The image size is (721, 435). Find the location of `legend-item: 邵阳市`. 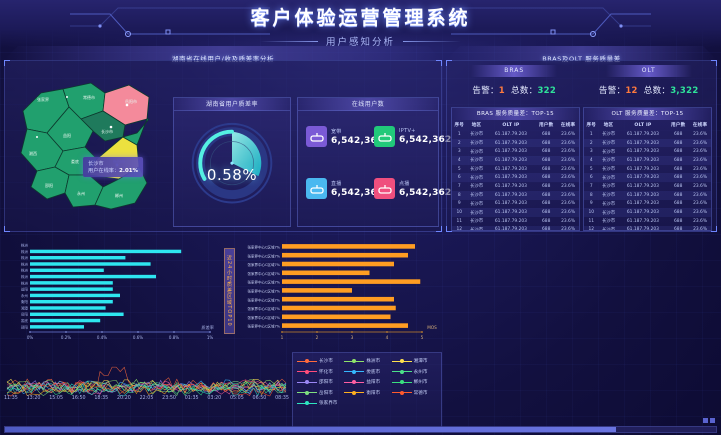

legend-item: 邵阳市 is located at coordinates (319, 382).